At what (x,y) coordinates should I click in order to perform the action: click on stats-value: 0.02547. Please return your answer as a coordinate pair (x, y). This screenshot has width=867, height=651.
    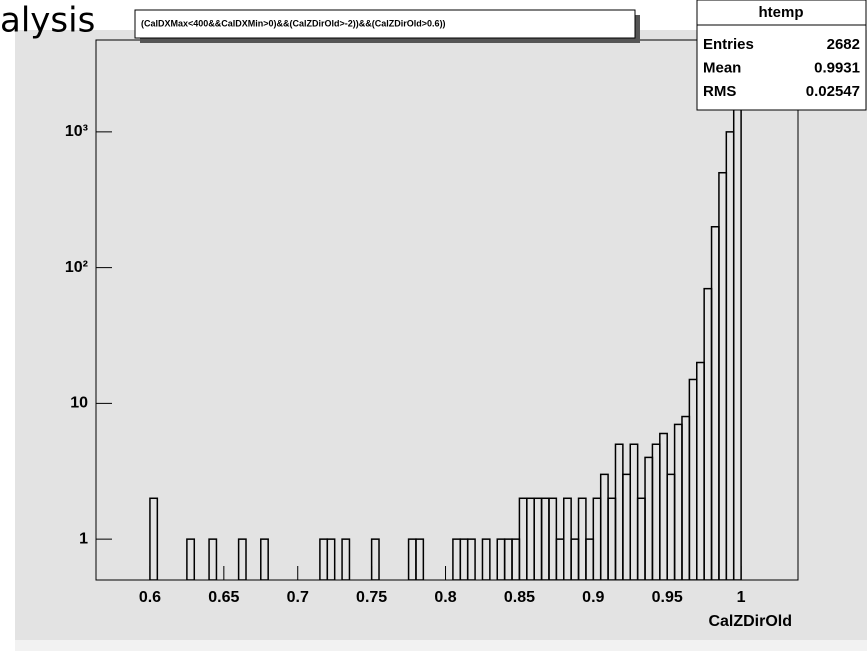
    Looking at the image, I should click on (833, 91).